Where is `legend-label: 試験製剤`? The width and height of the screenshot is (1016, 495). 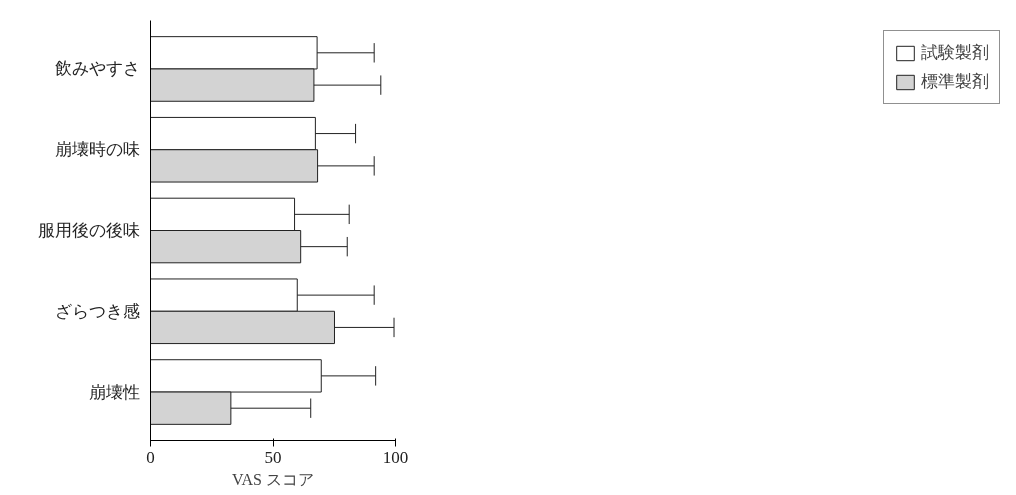 legend-label: 試験製剤 is located at coordinates (955, 53).